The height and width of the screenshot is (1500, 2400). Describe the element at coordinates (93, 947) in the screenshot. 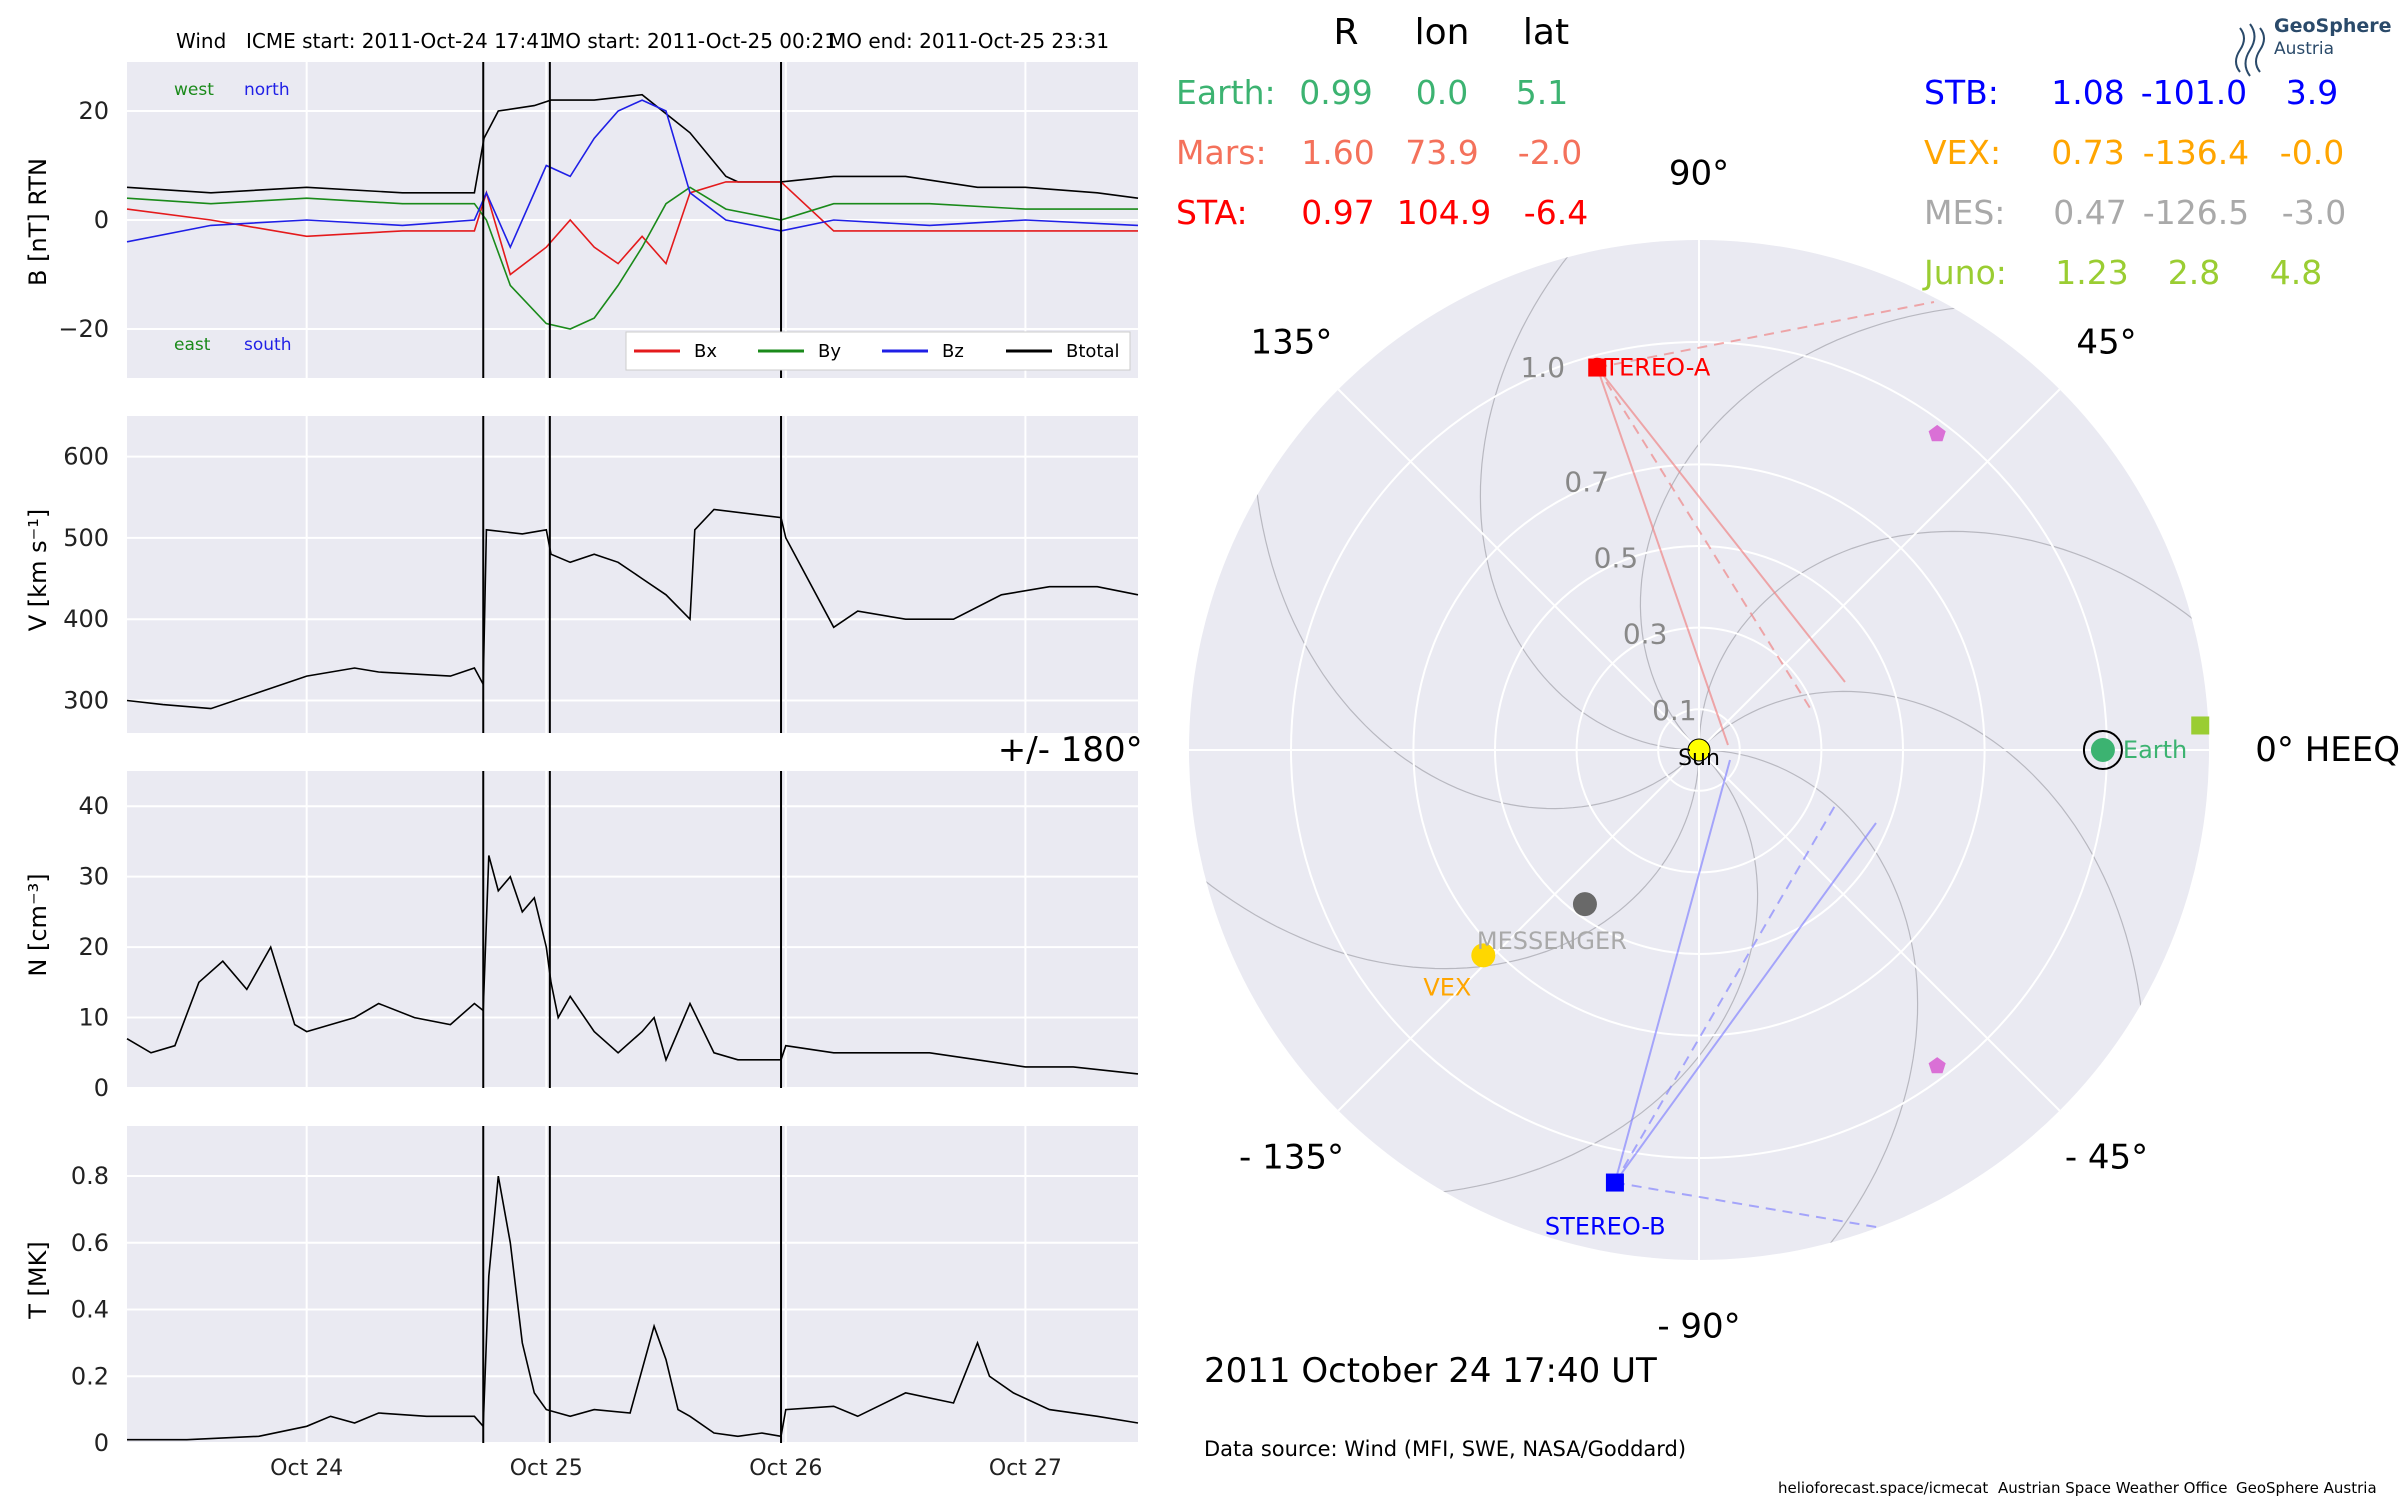

I see `y-tick-label: 20` at that location.